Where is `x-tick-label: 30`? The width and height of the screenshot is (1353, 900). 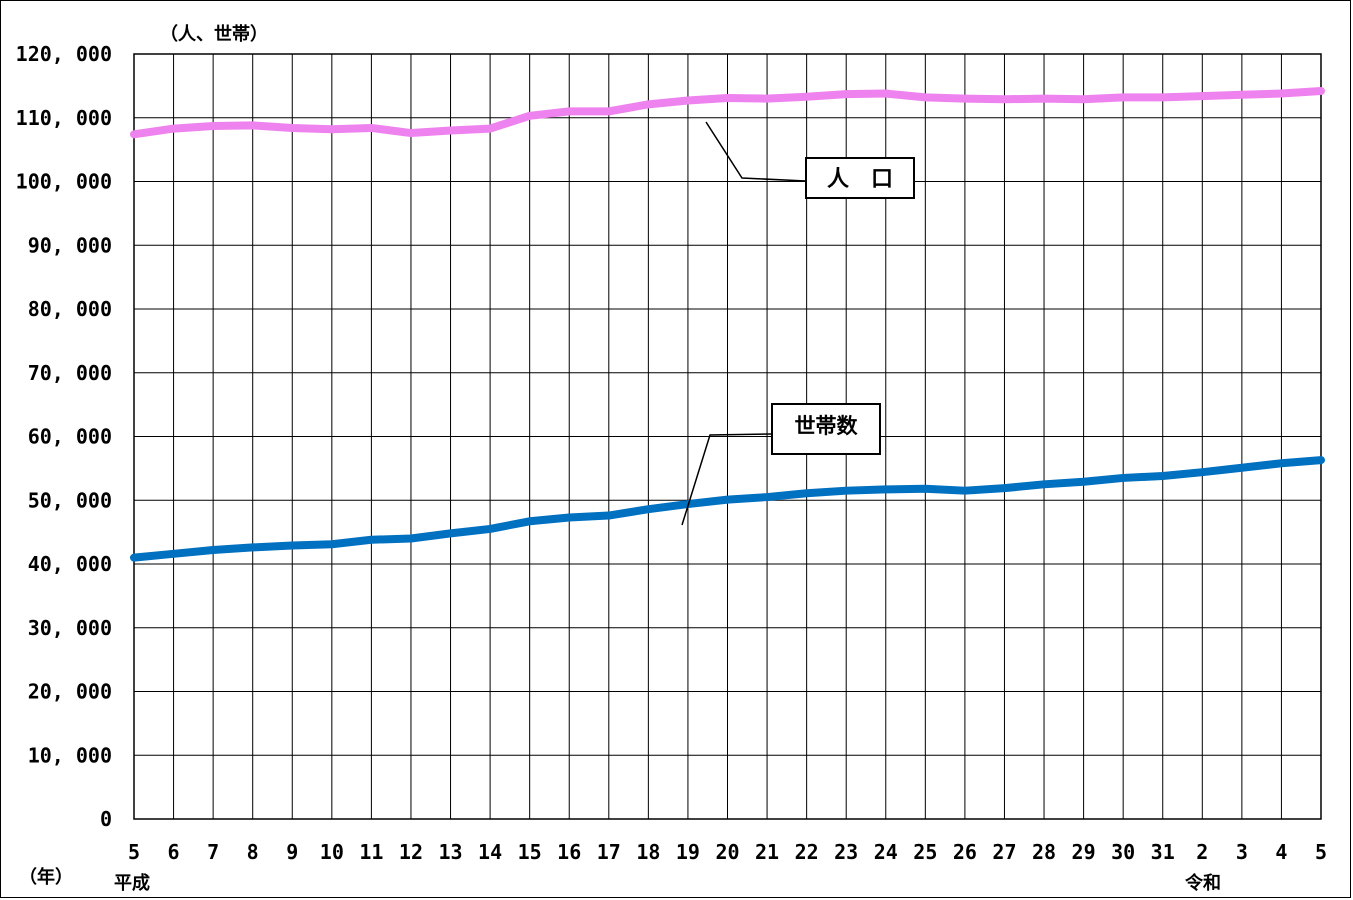
x-tick-label: 30 is located at coordinates (1123, 852).